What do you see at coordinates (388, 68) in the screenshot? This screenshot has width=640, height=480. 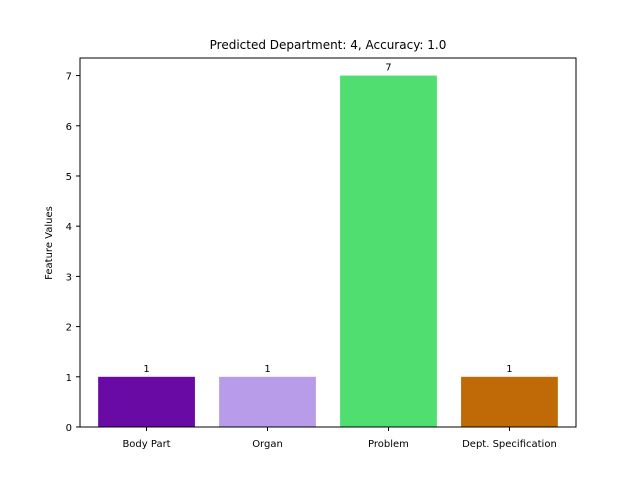 I see `bar-value-label-2: 7` at bounding box center [388, 68].